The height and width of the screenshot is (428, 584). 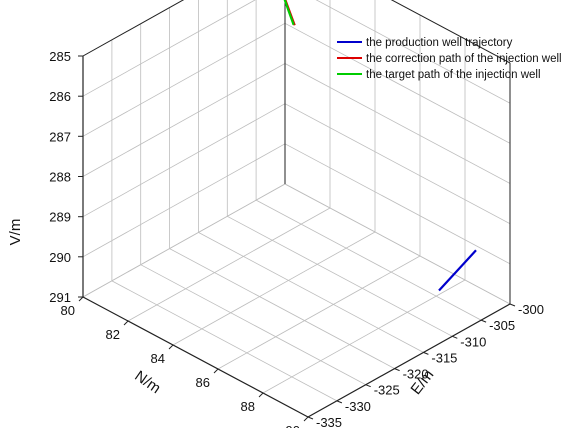 What do you see at coordinates (409, 360) in the screenshot?
I see `frame-edge-e-axis` at bounding box center [409, 360].